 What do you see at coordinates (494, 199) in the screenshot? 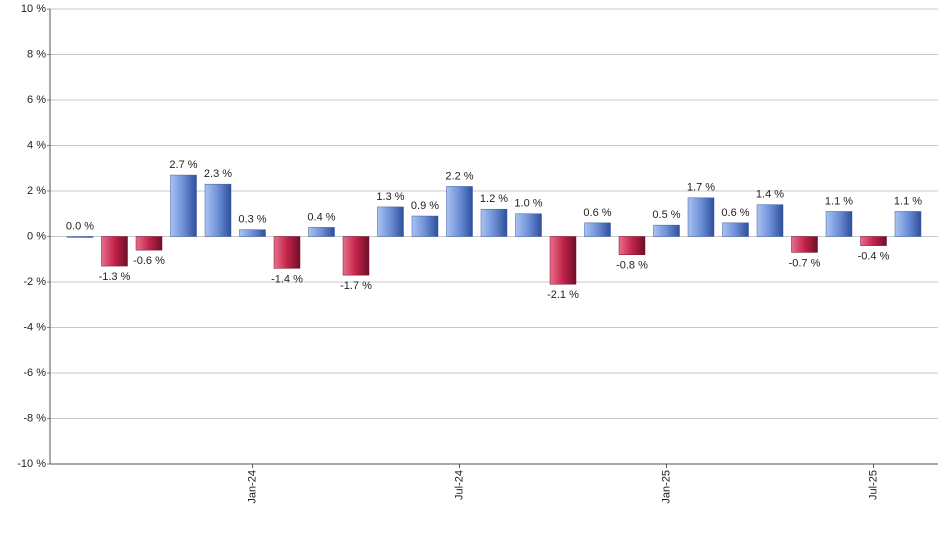
I see `value-label: 1.2 %` at bounding box center [494, 199].